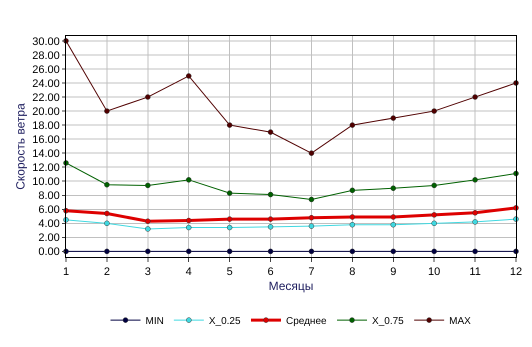 This screenshot has height=347, width=532. What do you see at coordinates (46, 84) in the screenshot?
I see `y-tick-label: 24.00` at bounding box center [46, 84].